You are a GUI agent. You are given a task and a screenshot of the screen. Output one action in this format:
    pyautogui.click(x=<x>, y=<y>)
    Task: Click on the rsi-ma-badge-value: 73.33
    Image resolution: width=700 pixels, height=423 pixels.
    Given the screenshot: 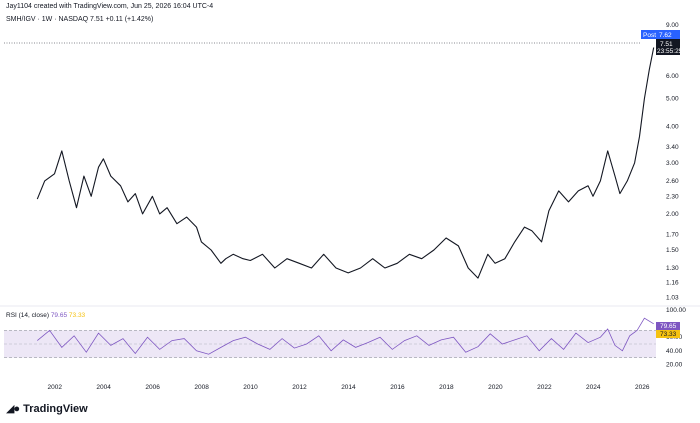 What is the action you would take?
    pyautogui.click(x=668, y=334)
    